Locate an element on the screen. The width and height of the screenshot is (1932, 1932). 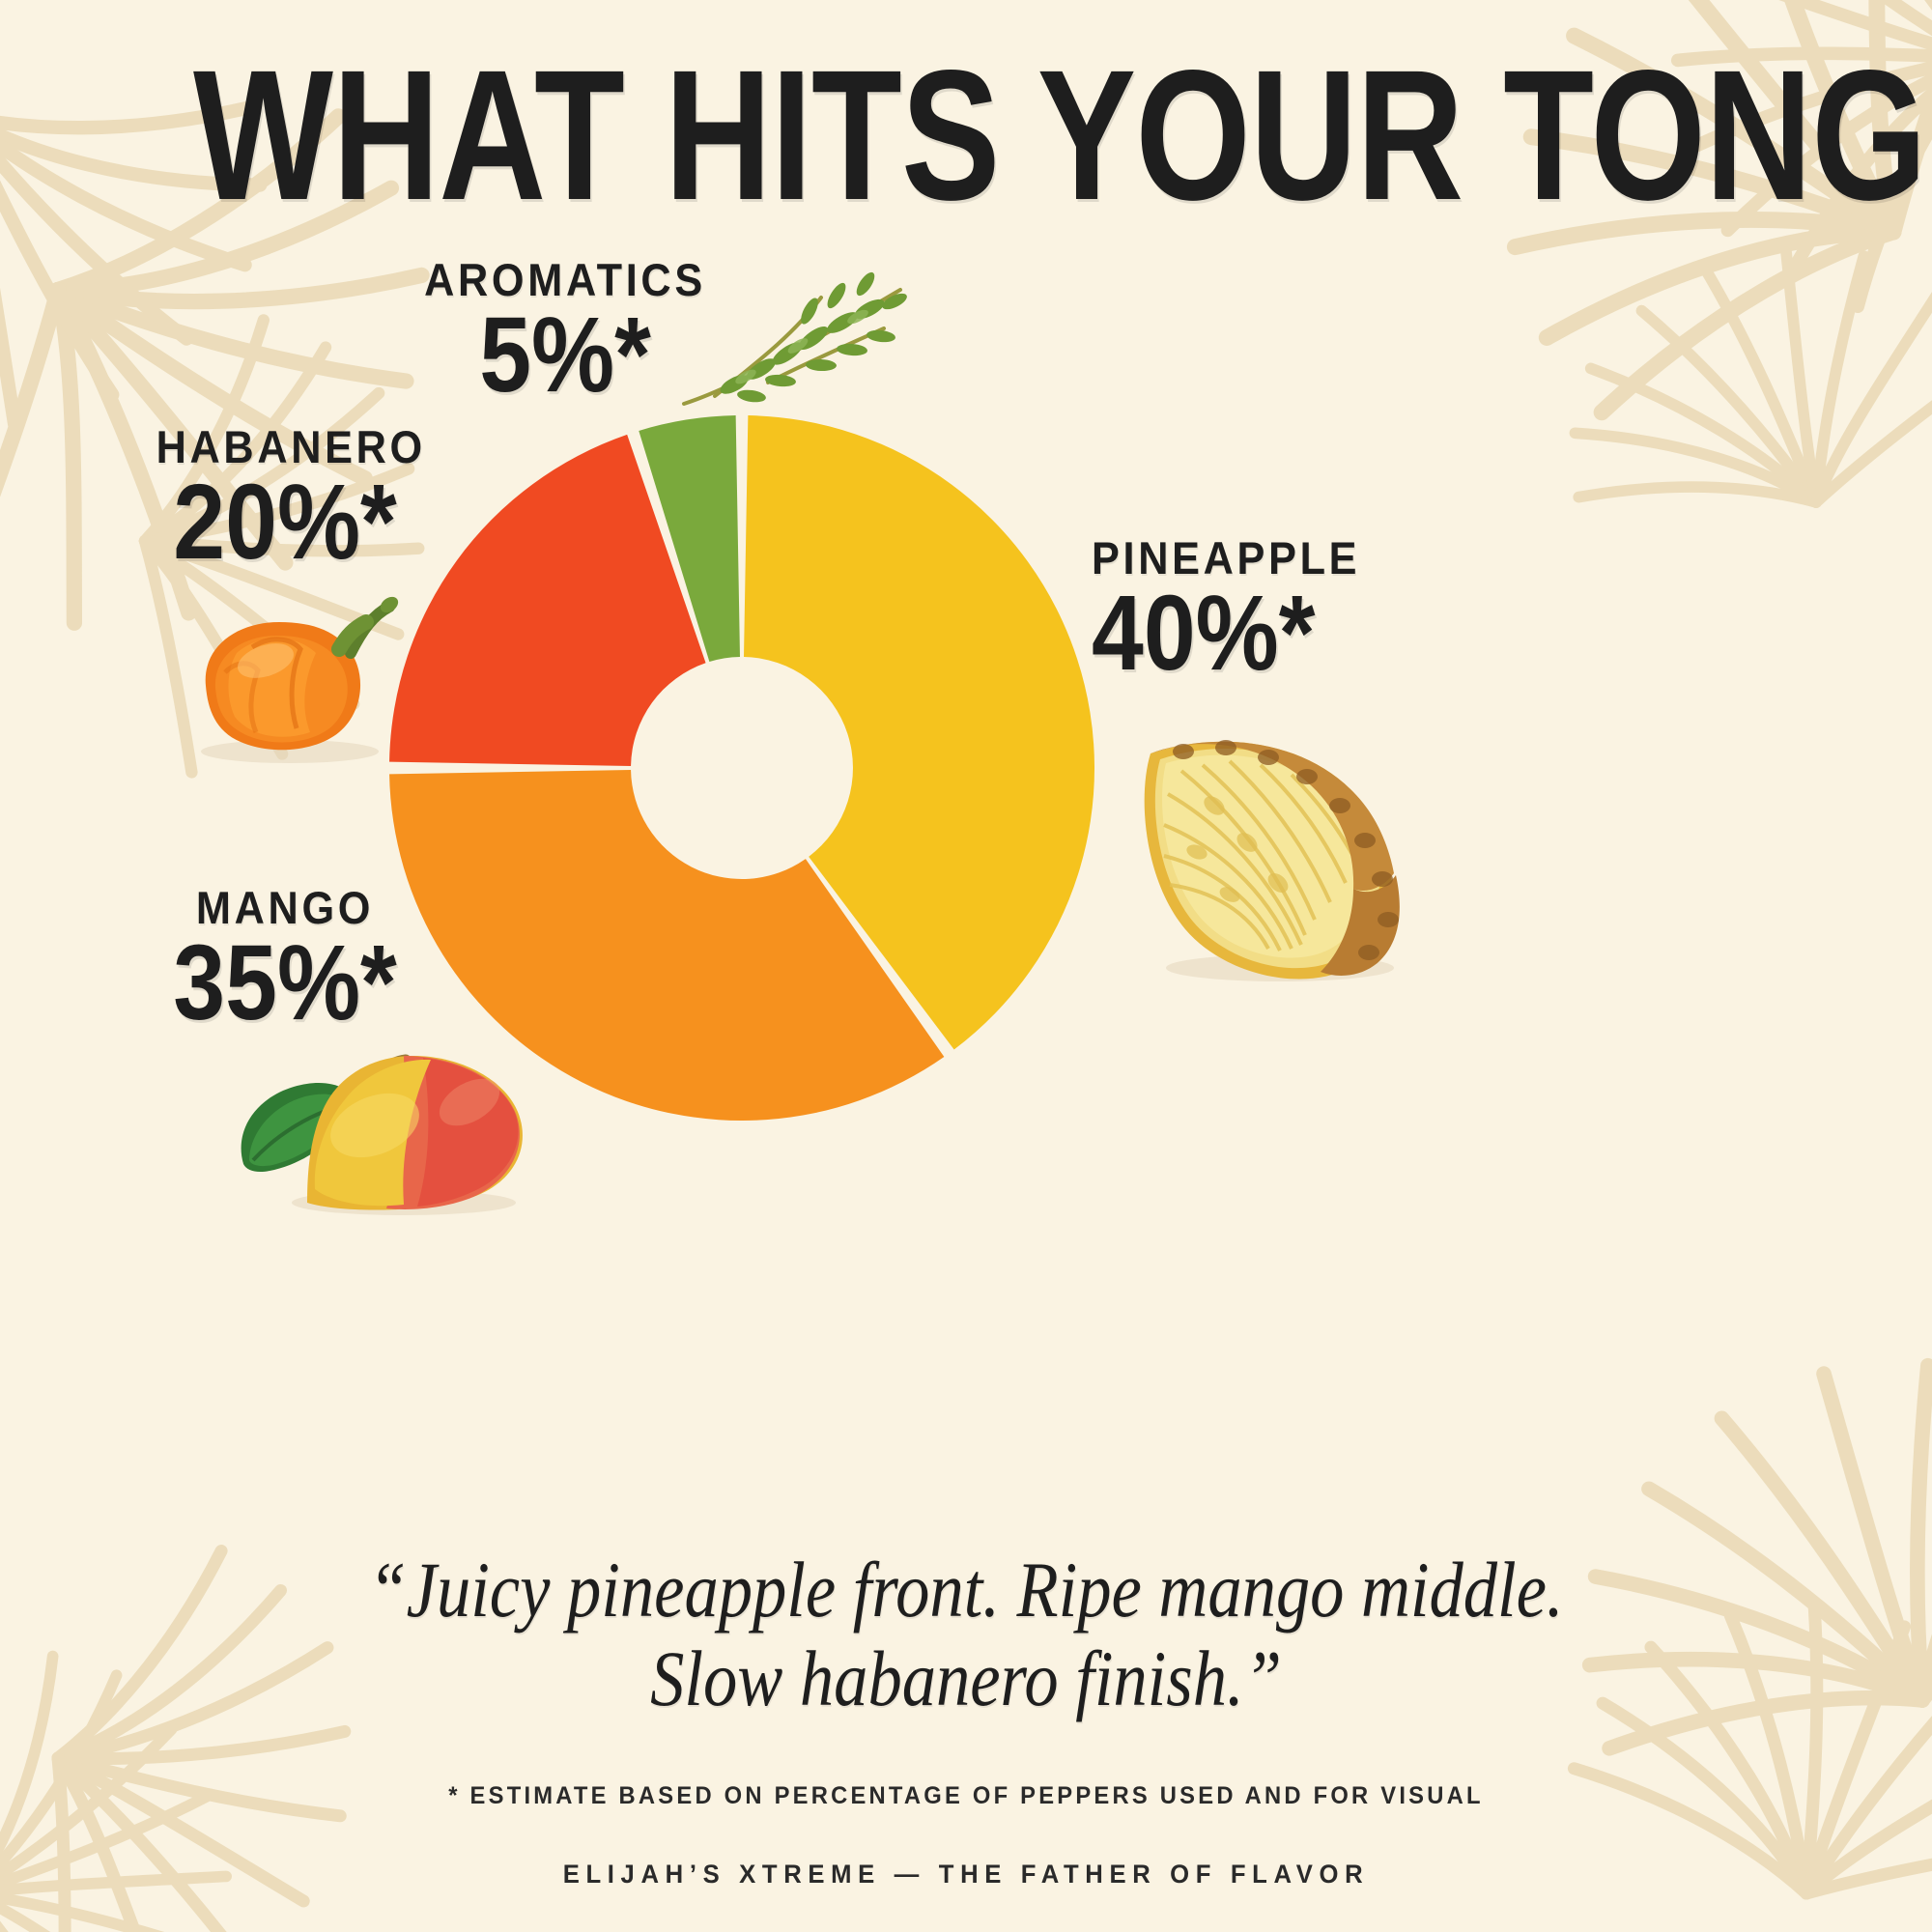
page-title-container: WHAT HITS YOUR TONGUE is located at coordinates (966, 135).